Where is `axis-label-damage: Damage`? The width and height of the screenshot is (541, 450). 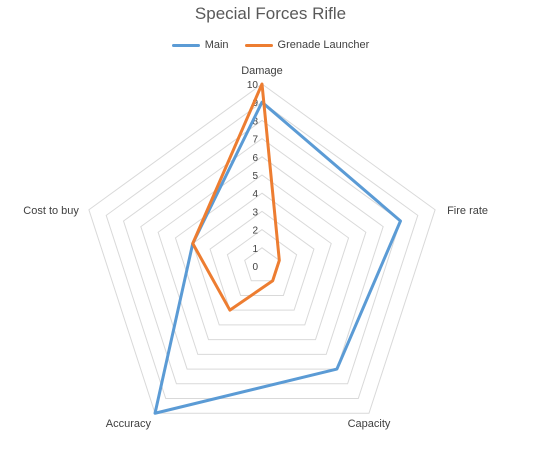
axis-label-damage: Damage is located at coordinates (262, 71).